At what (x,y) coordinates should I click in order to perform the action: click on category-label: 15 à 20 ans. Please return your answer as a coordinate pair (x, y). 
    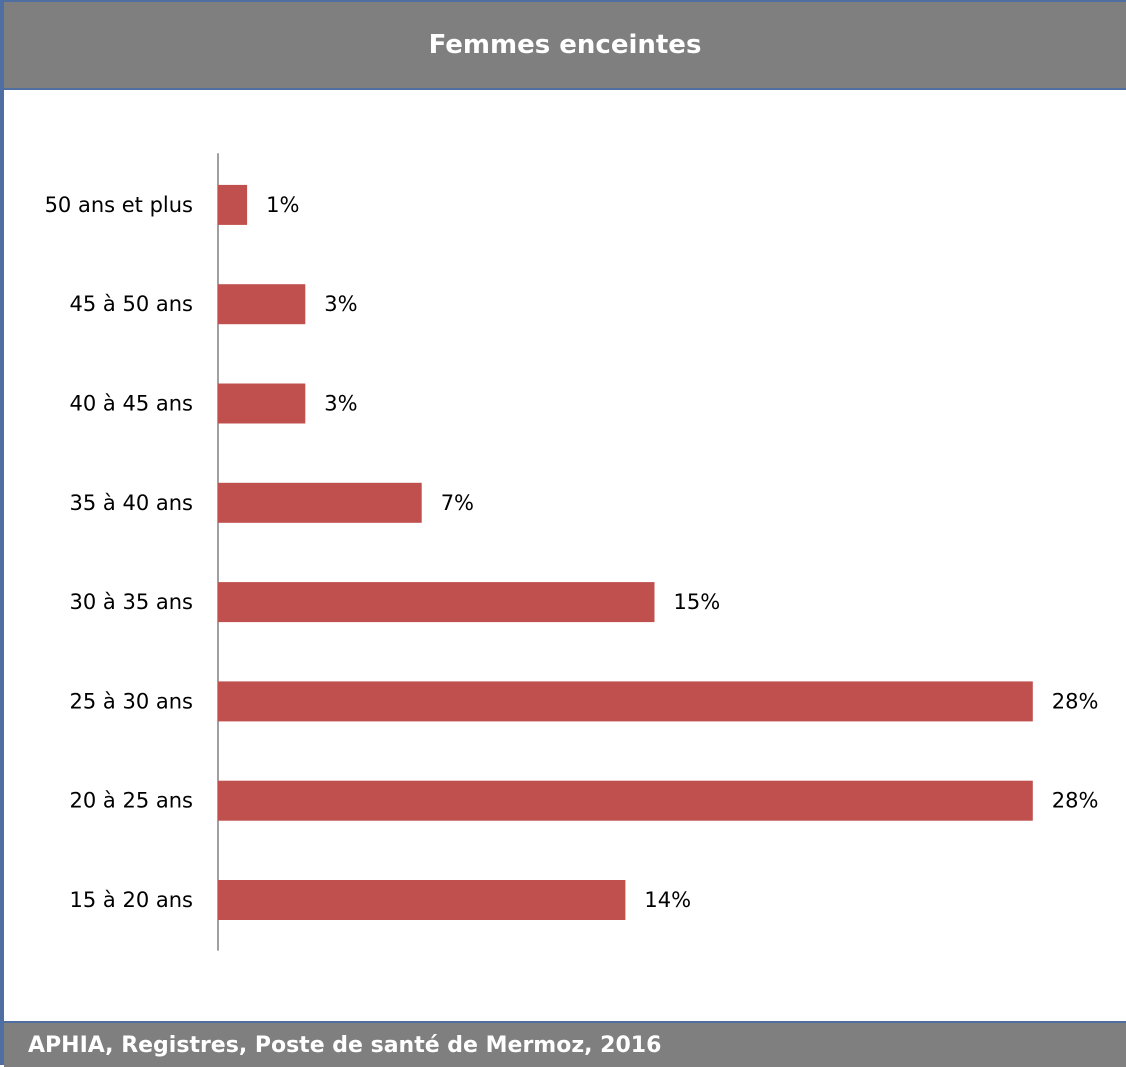
    Looking at the image, I should click on (131, 900).